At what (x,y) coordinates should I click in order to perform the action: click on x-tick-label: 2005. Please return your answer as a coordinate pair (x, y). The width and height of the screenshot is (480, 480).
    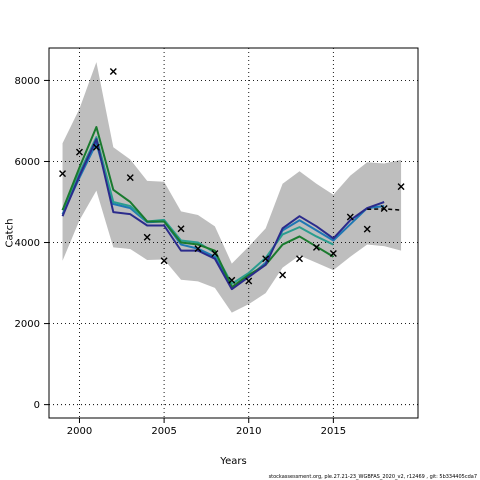
    Looking at the image, I should click on (163, 431).